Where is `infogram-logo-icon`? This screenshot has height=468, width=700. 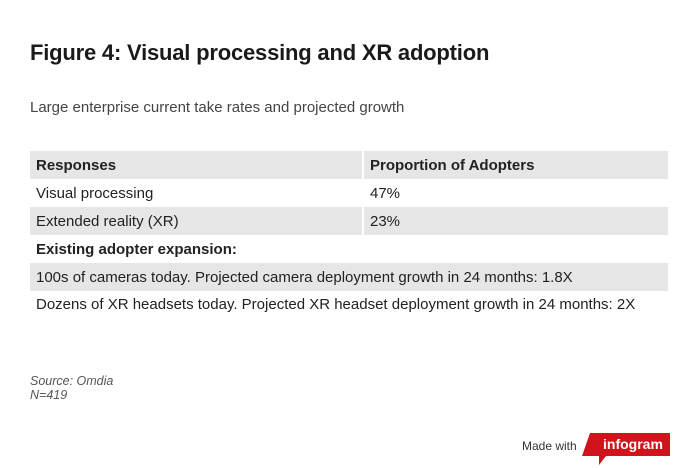 infogram-logo-icon is located at coordinates (627, 449).